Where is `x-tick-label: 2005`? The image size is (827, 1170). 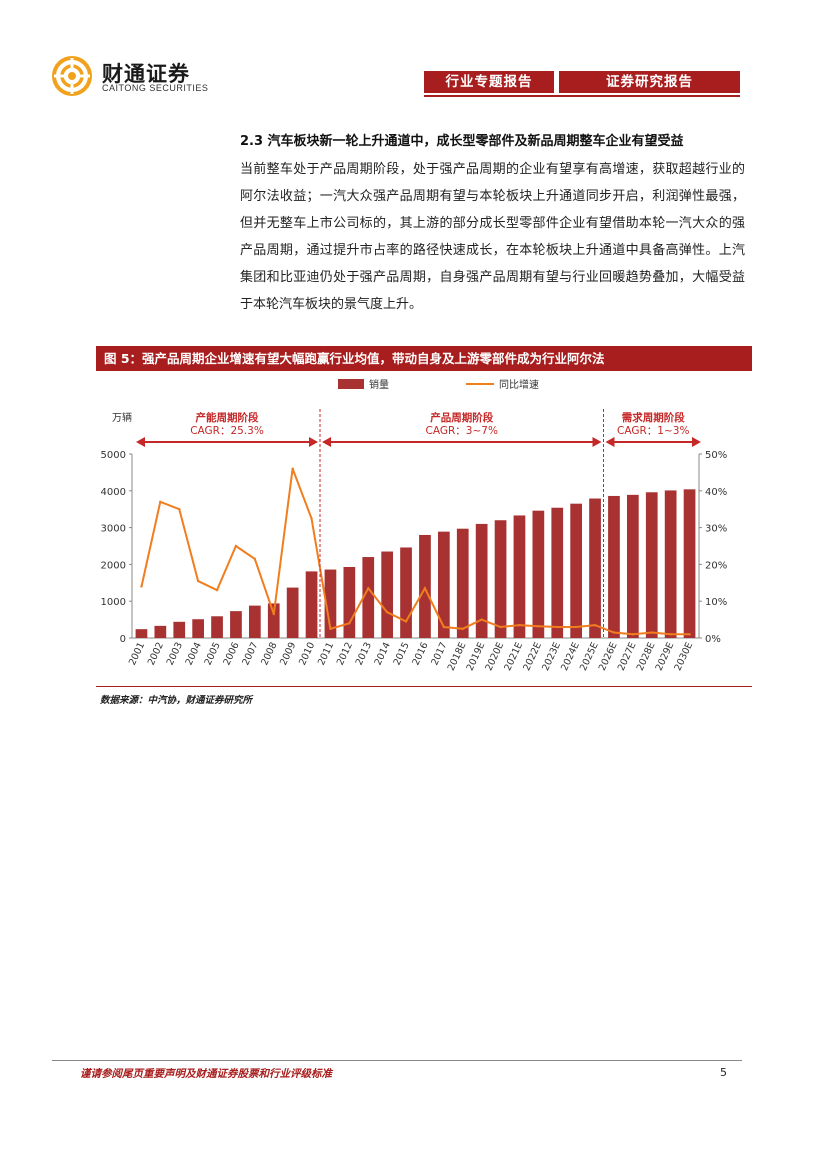
x-tick-label: 2005 is located at coordinates (213, 654).